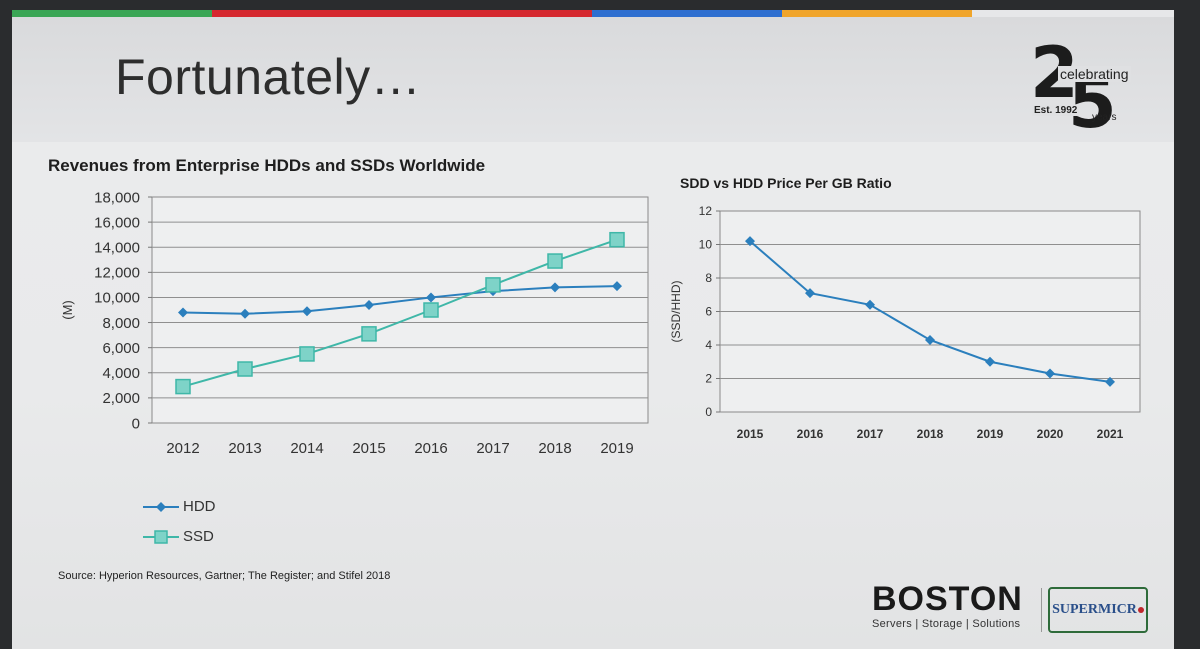 Image resolution: width=1200 pixels, height=649 pixels. Describe the element at coordinates (400, 300) in the screenshot. I see `series-line-hdd` at that location.